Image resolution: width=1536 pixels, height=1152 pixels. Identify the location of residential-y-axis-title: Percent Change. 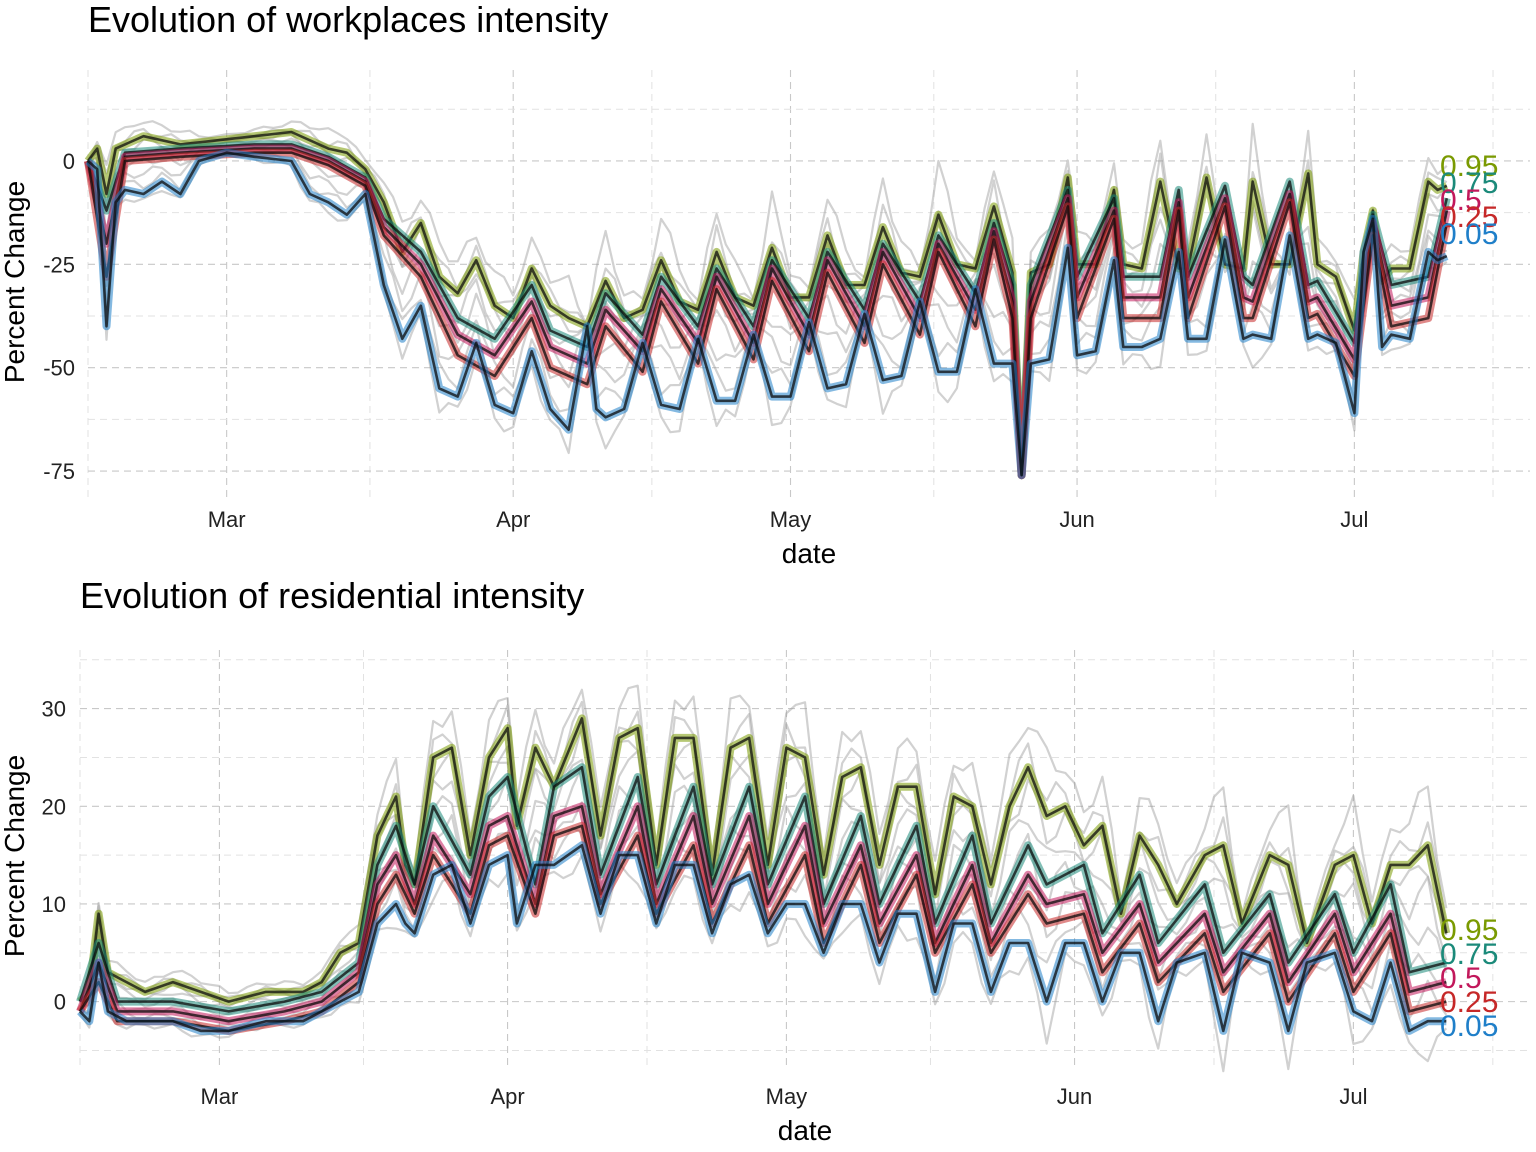
(15, 856).